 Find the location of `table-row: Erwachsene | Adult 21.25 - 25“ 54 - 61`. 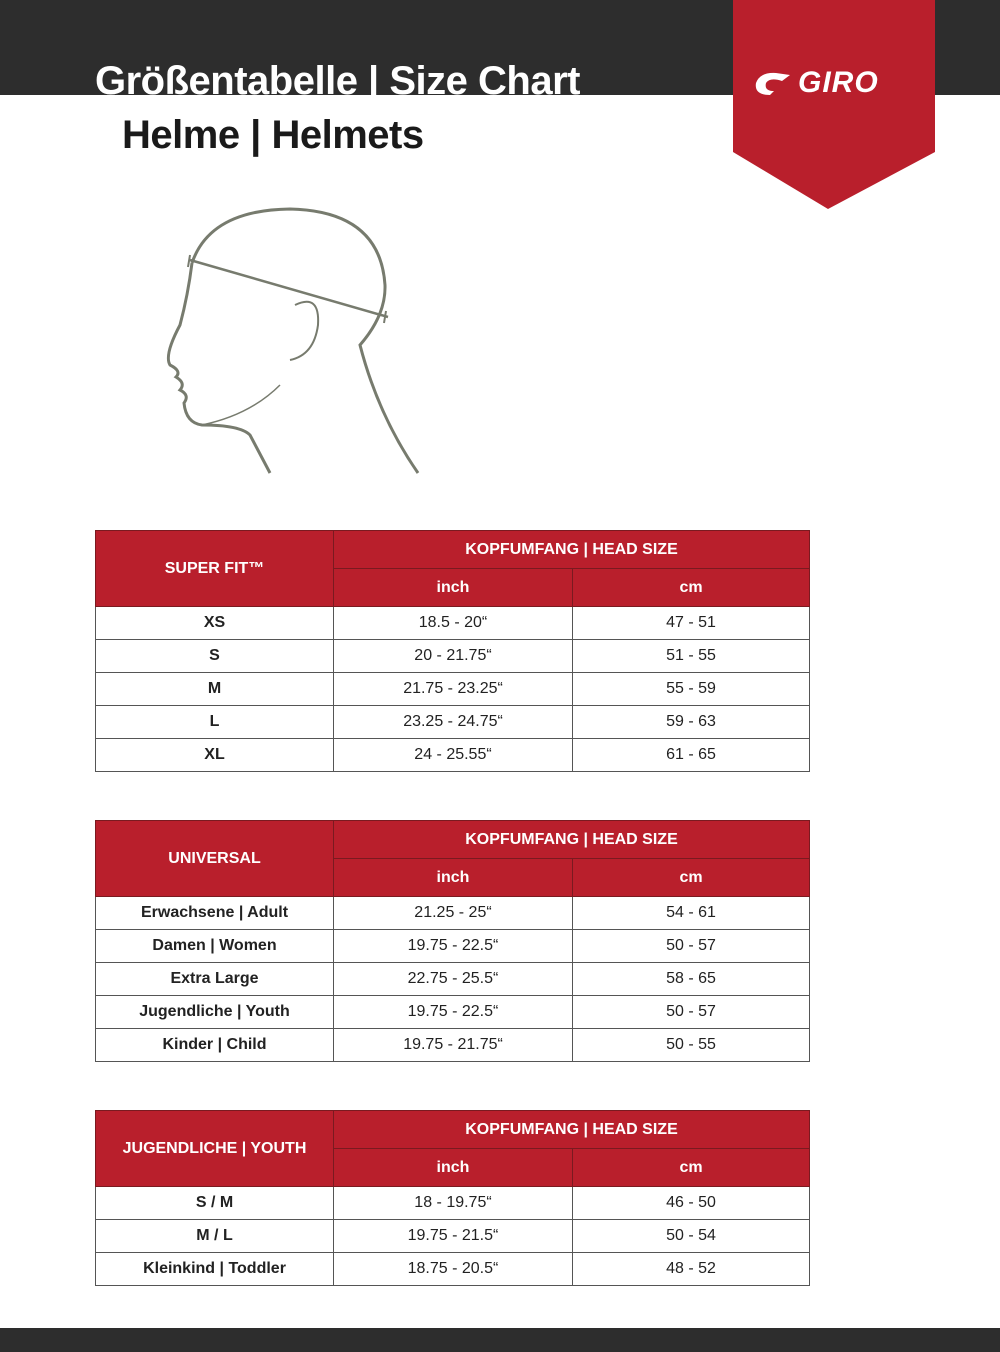

table-row: Erwachsene | Adult 21.25 - 25“ 54 - 61 is located at coordinates (452, 913).